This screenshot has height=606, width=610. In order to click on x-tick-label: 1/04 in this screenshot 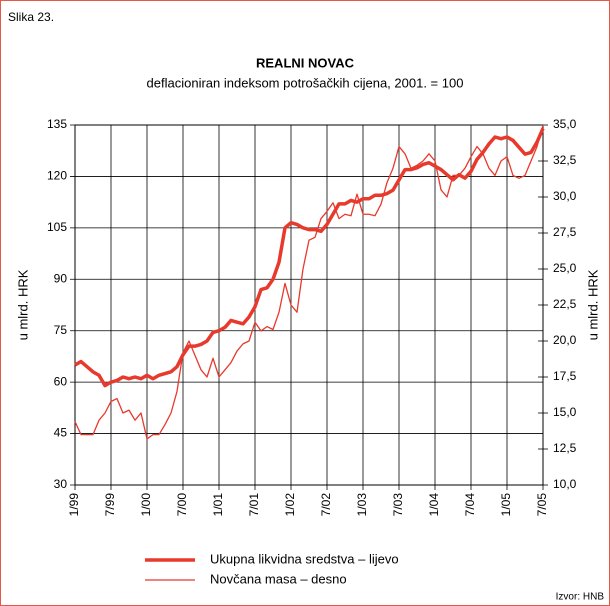, I will do `click(434, 505)`.